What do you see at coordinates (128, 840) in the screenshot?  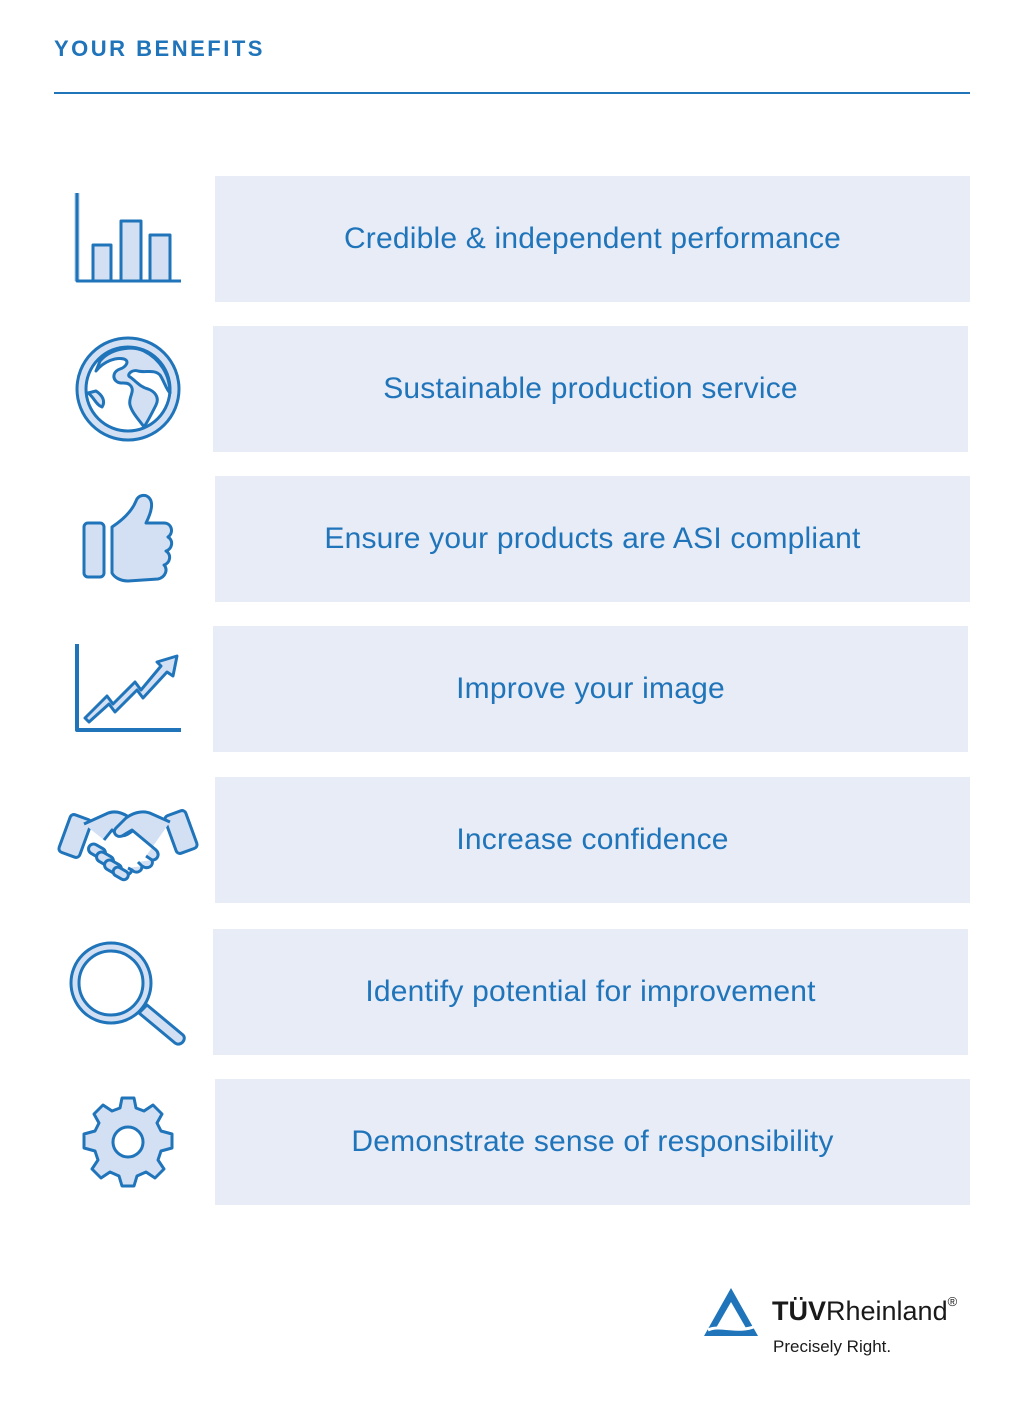 I see `handshake-icon` at bounding box center [128, 840].